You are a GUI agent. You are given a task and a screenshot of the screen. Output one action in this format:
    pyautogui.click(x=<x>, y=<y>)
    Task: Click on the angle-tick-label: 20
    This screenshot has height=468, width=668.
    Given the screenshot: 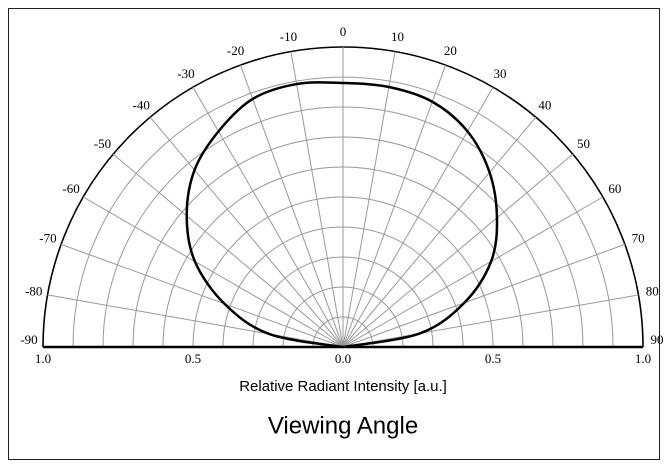 What is the action you would take?
    pyautogui.click(x=450, y=50)
    